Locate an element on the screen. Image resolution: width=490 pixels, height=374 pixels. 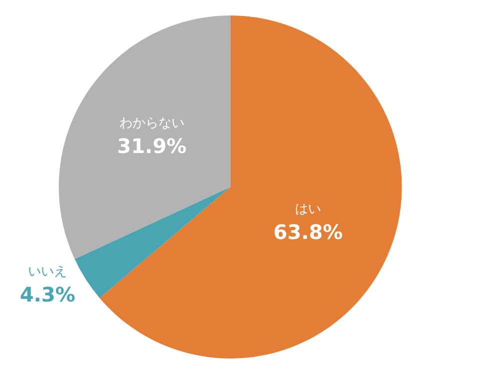
slice-label: いいえ is located at coordinates (48, 272).